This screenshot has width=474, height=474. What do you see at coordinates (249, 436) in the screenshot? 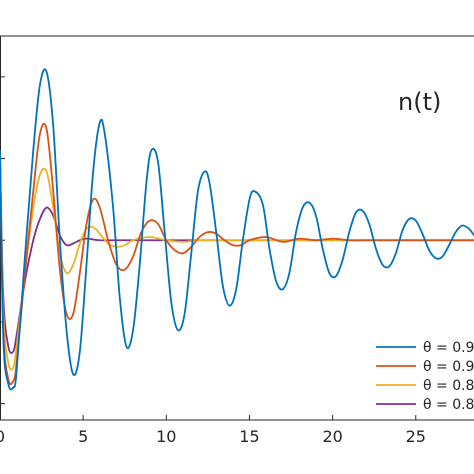
I see `x-tick-label: 15` at bounding box center [249, 436].